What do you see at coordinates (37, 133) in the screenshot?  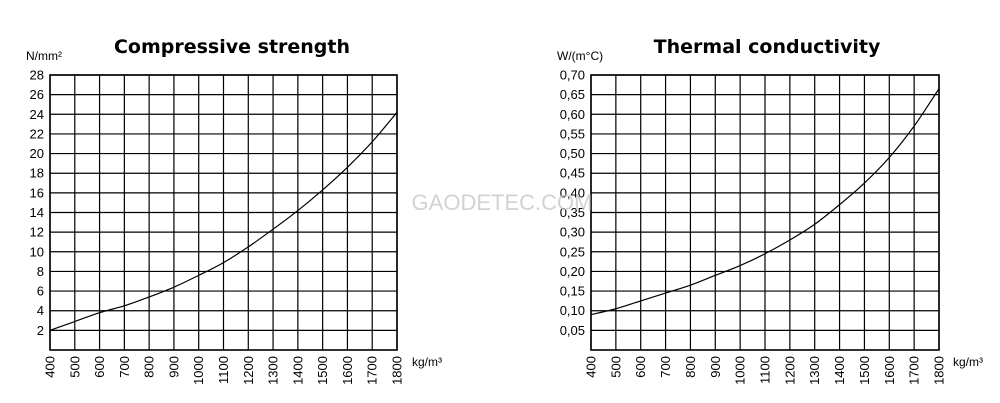 I see `y-tick-label: 22` at bounding box center [37, 133].